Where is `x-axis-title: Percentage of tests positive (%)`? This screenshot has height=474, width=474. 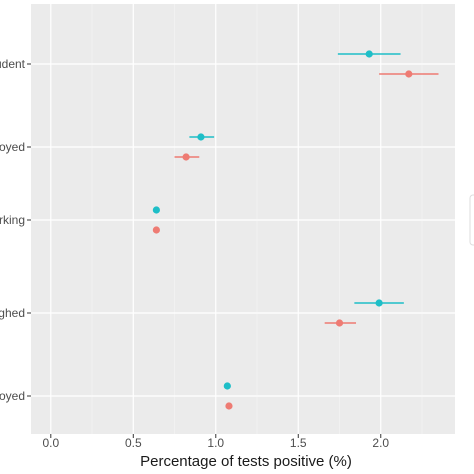 x-axis-title: Percentage of tests positive (%) is located at coordinates (246, 461).